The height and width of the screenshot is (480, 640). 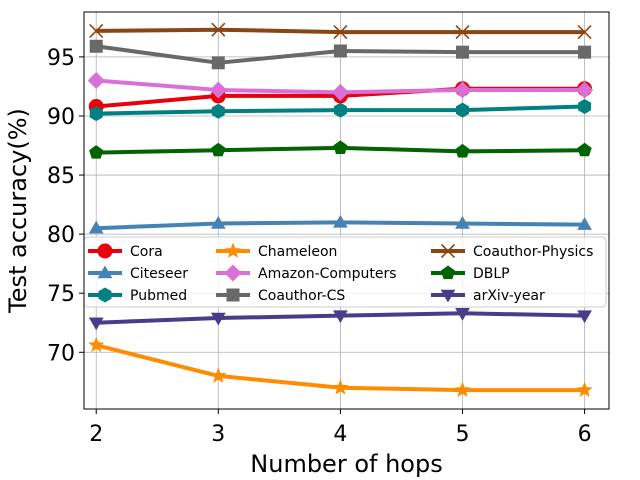 I want to click on y-tick-label: 80, so click(x=61, y=235).